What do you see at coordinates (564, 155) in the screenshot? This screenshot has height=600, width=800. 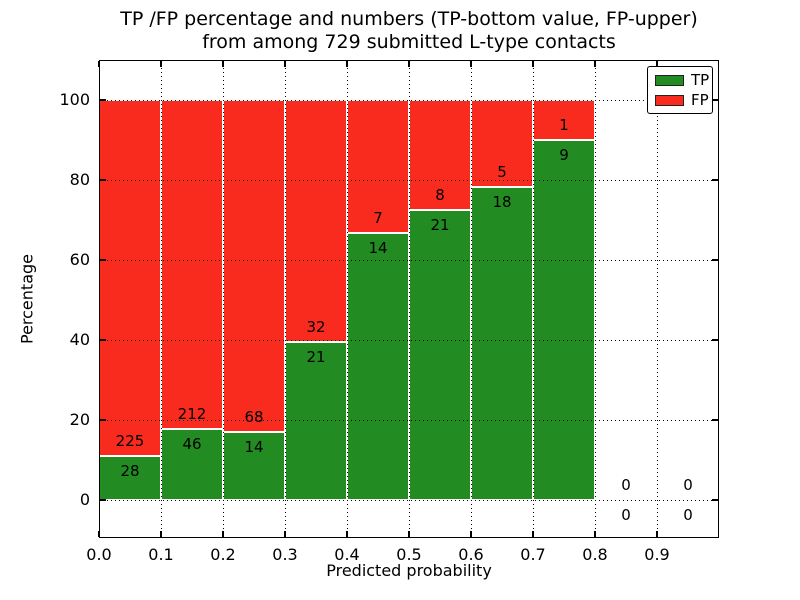 I see `bar-count-label-tp: 9` at bounding box center [564, 155].